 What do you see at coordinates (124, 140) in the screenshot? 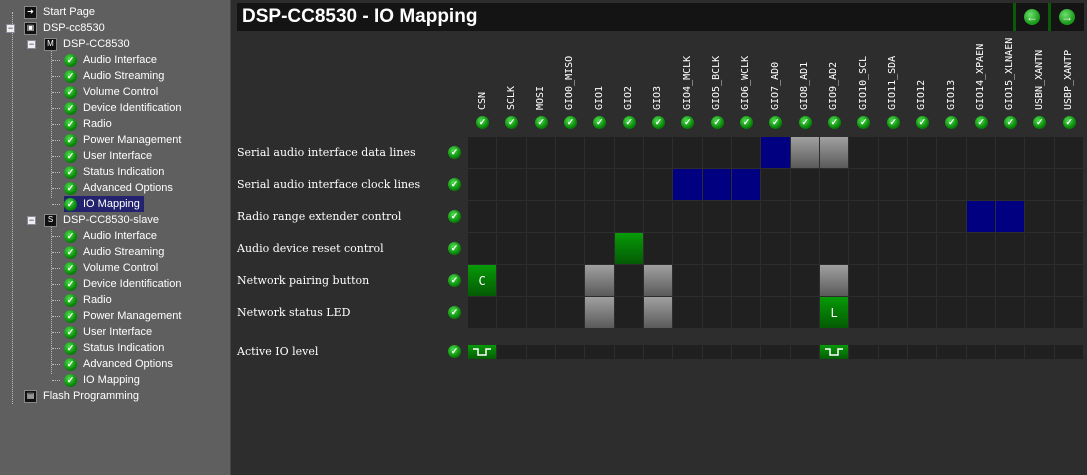
I see `tree-item: ✓ Power Management` at bounding box center [124, 140].